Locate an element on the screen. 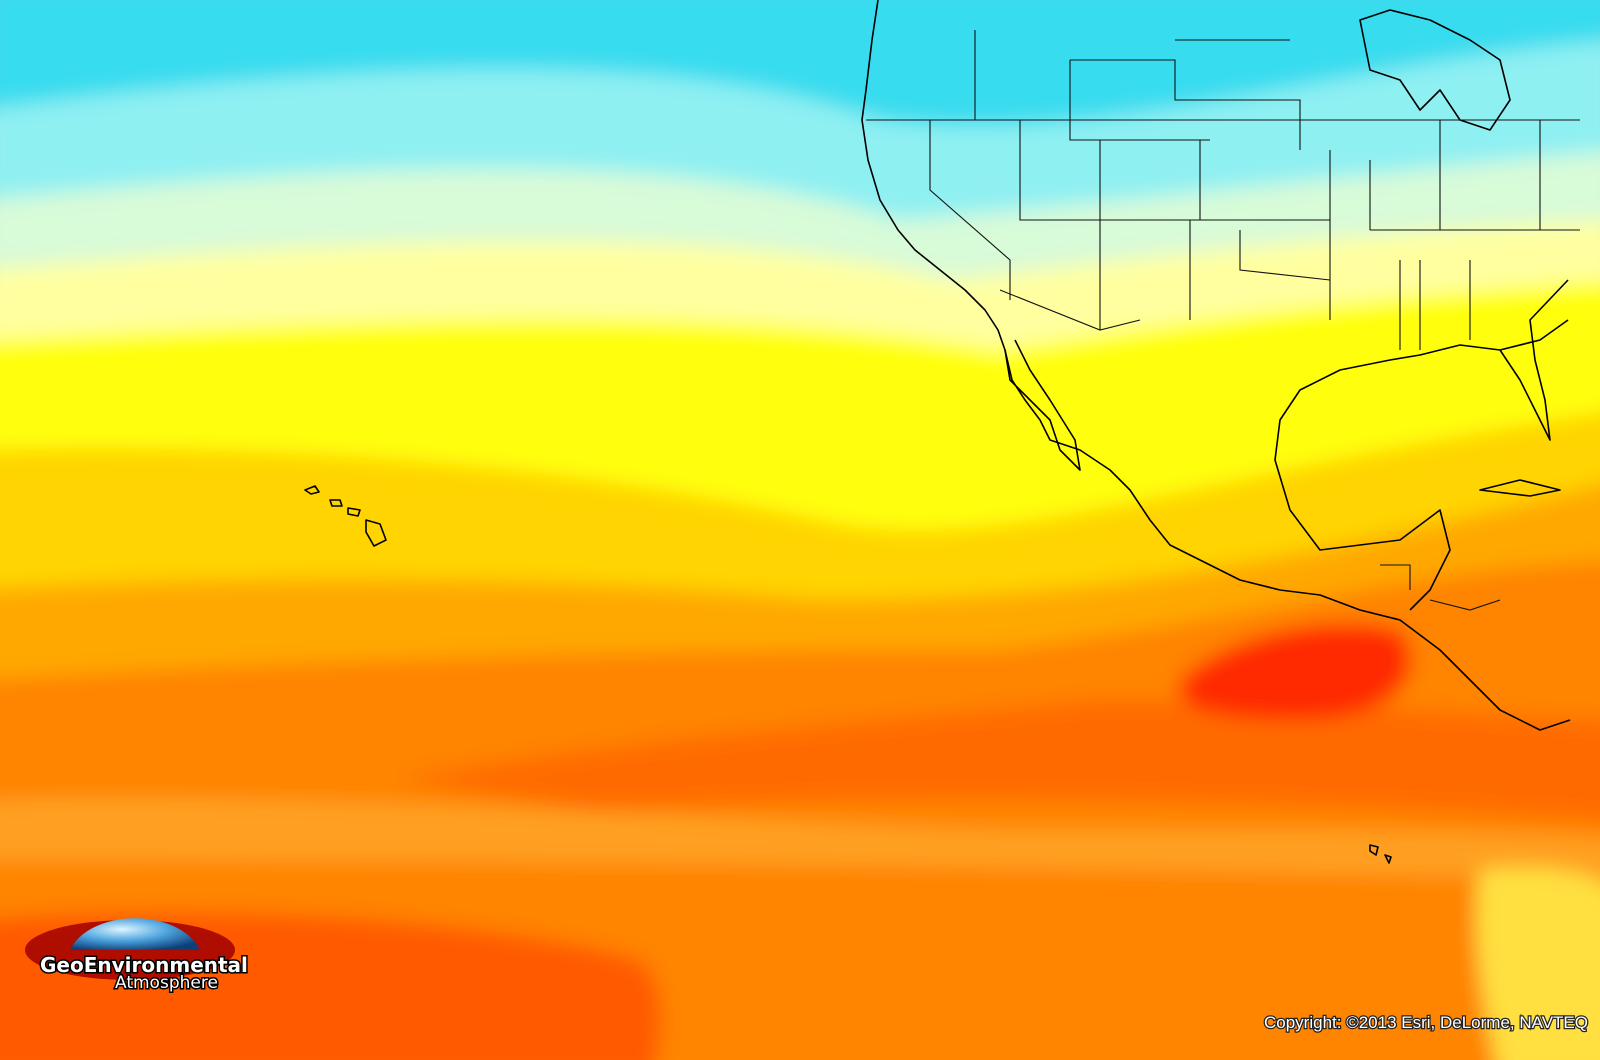 This screenshot has width=1600, height=1060. band-southeast is located at coordinates (1538, 963).